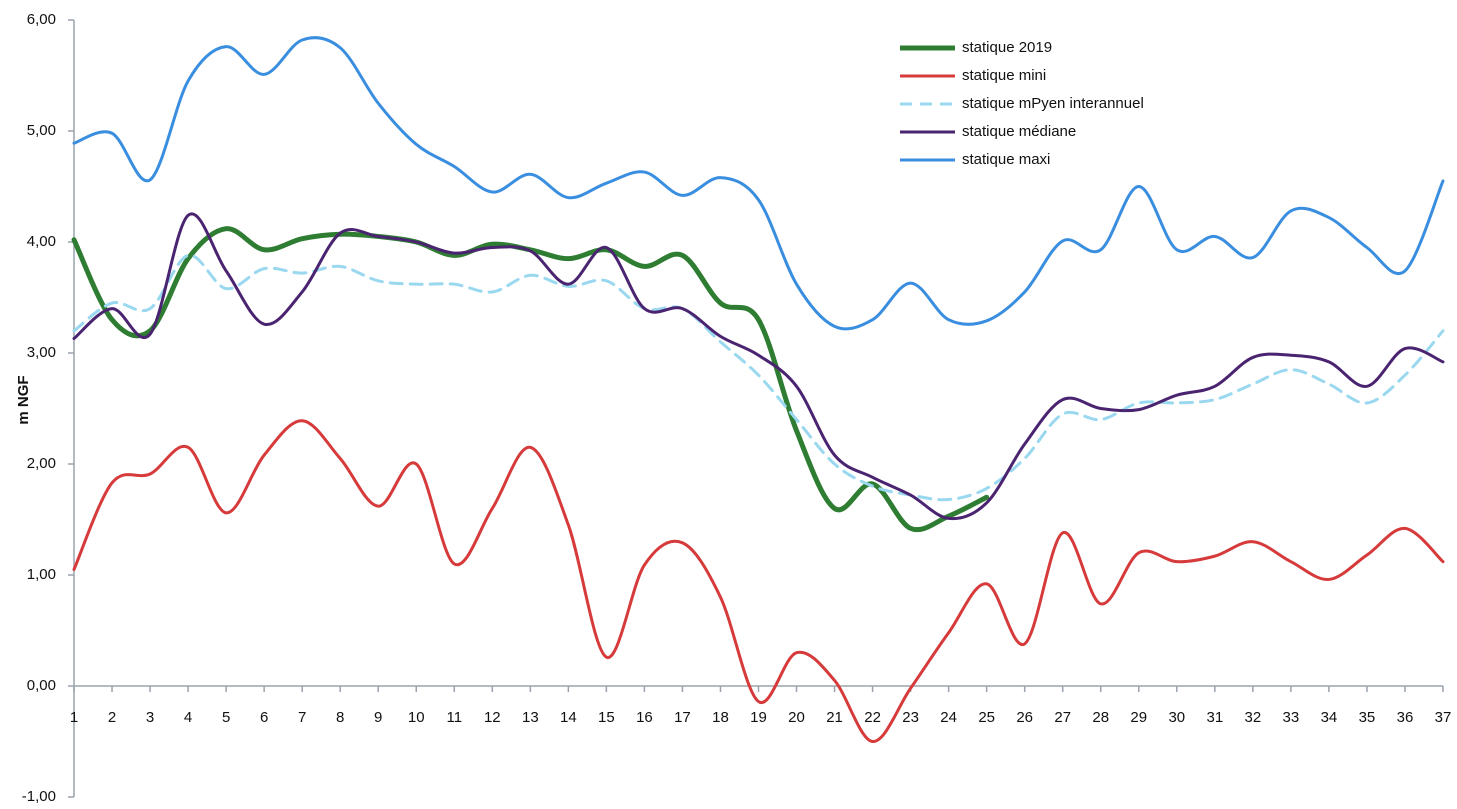 The image size is (1457, 809). I want to click on x-tick-label: 1, so click(74, 717).